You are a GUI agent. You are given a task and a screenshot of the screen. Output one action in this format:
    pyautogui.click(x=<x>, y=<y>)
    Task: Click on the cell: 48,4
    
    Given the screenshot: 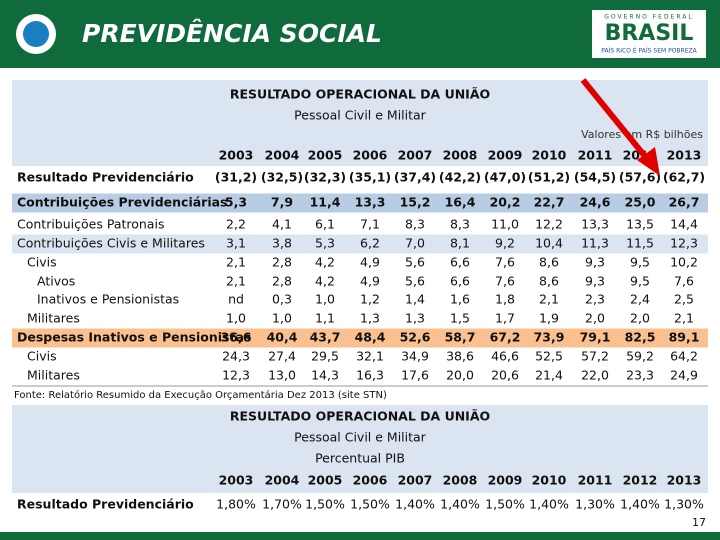 What is the action you would take?
    pyautogui.click(x=370, y=337)
    